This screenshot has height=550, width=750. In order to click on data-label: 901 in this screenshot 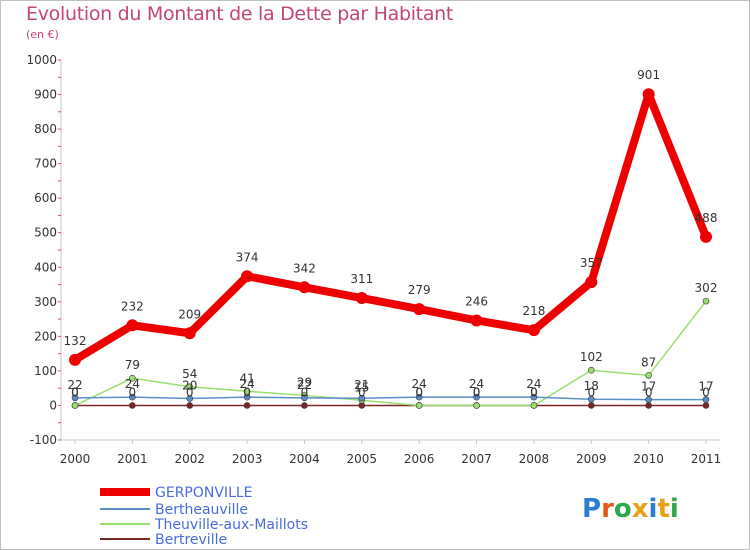, I will do `click(648, 75)`.